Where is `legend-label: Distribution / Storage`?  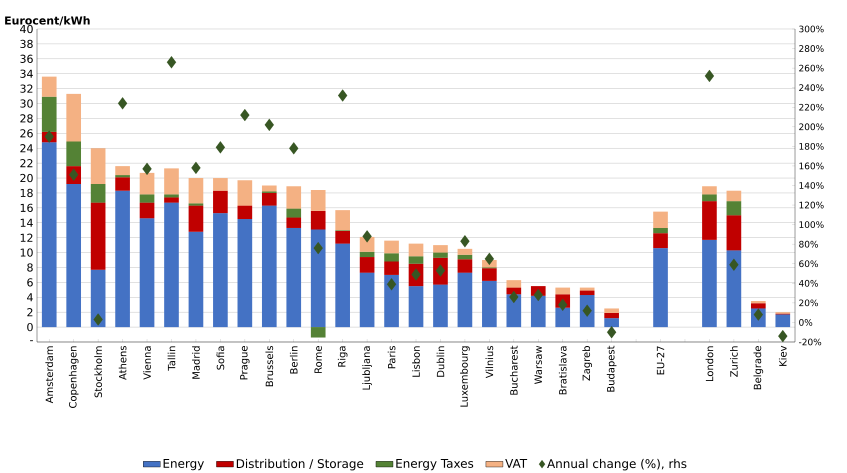 legend-label: Distribution / Storage is located at coordinates (300, 464).